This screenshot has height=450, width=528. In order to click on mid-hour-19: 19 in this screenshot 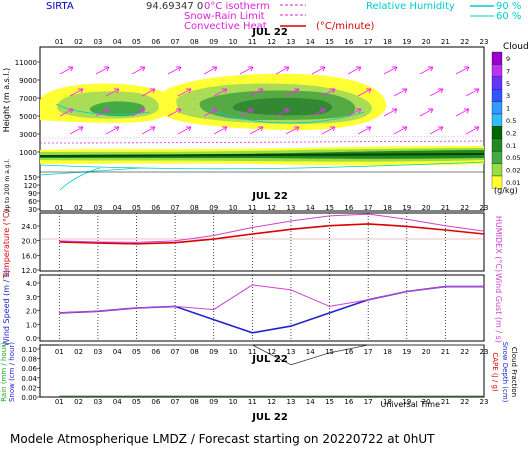, I will do `click(406, 208)`.